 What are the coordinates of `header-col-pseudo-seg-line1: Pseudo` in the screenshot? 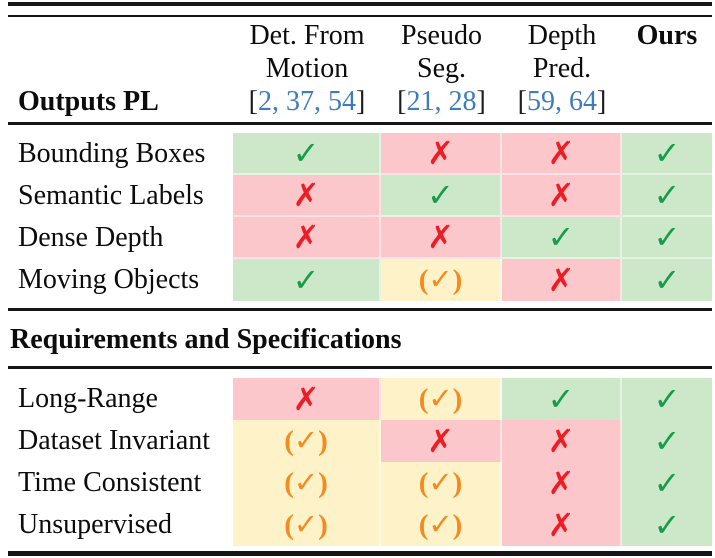 It's located at (441, 35).